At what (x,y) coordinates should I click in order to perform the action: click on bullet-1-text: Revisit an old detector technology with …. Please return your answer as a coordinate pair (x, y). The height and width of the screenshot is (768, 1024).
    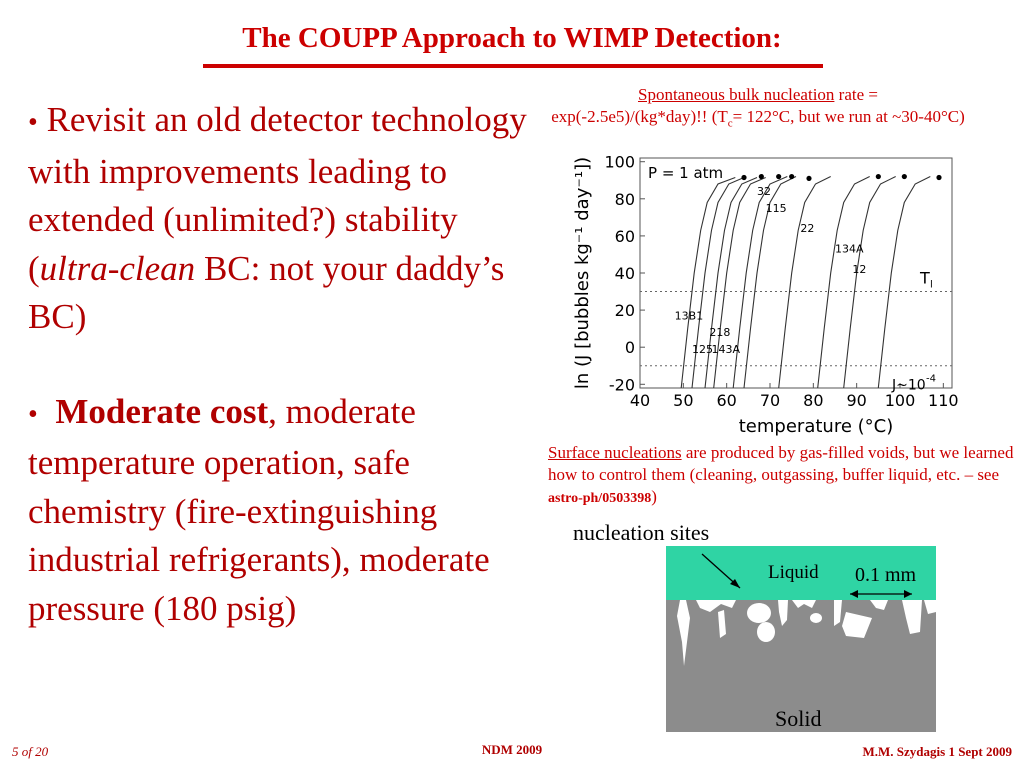
    Looking at the image, I should click on (277, 194).